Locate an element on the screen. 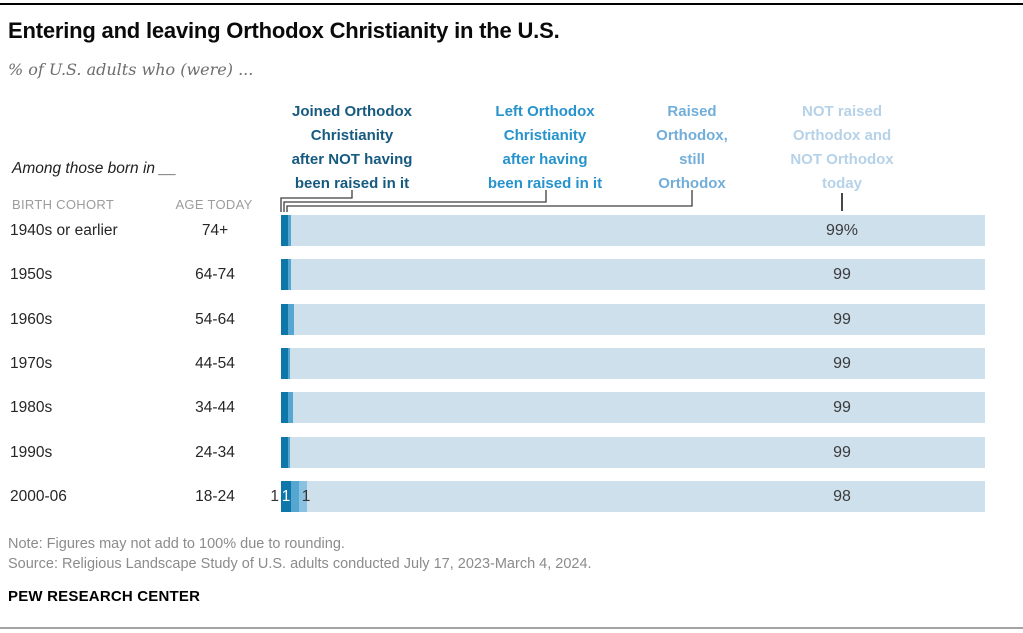 This screenshot has height=633, width=1023. birth-cohort-label: 2000-06 is located at coordinates (38, 496).